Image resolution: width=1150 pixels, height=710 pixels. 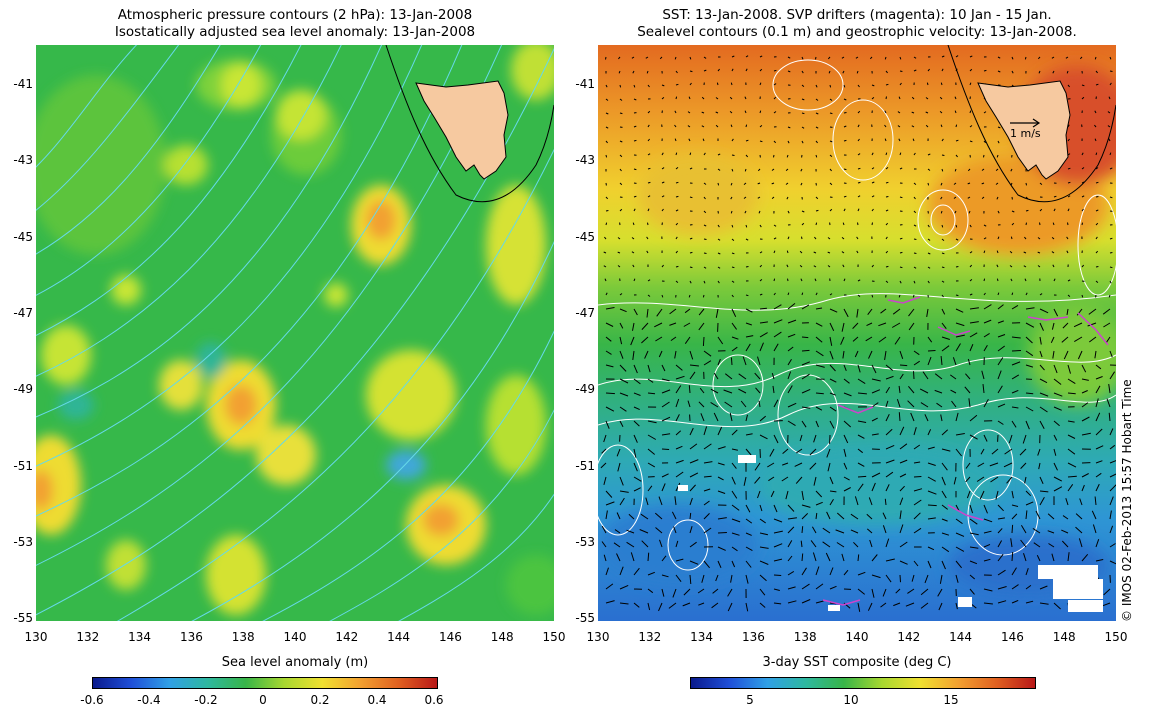 I want to click on colorbar-tick-label: -0.6, so click(x=92, y=700).